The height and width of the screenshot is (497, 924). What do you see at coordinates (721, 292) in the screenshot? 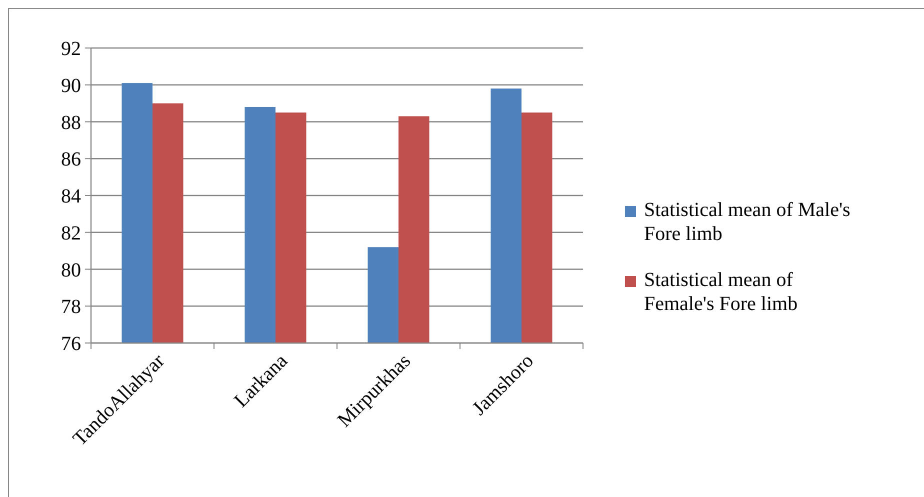
I see `legend-label: Statistical mean of Female's Fore limb` at bounding box center [721, 292].